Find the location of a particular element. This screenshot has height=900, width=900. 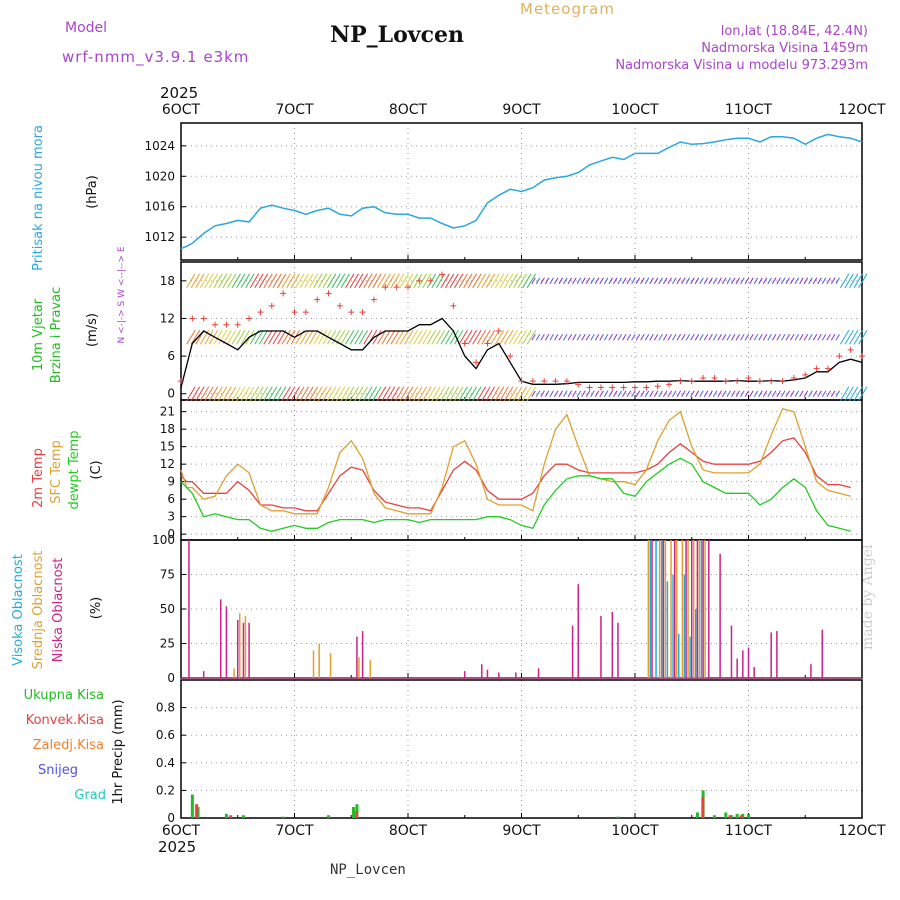

x-tick-label-bottom: 10OCT is located at coordinates (635, 831).